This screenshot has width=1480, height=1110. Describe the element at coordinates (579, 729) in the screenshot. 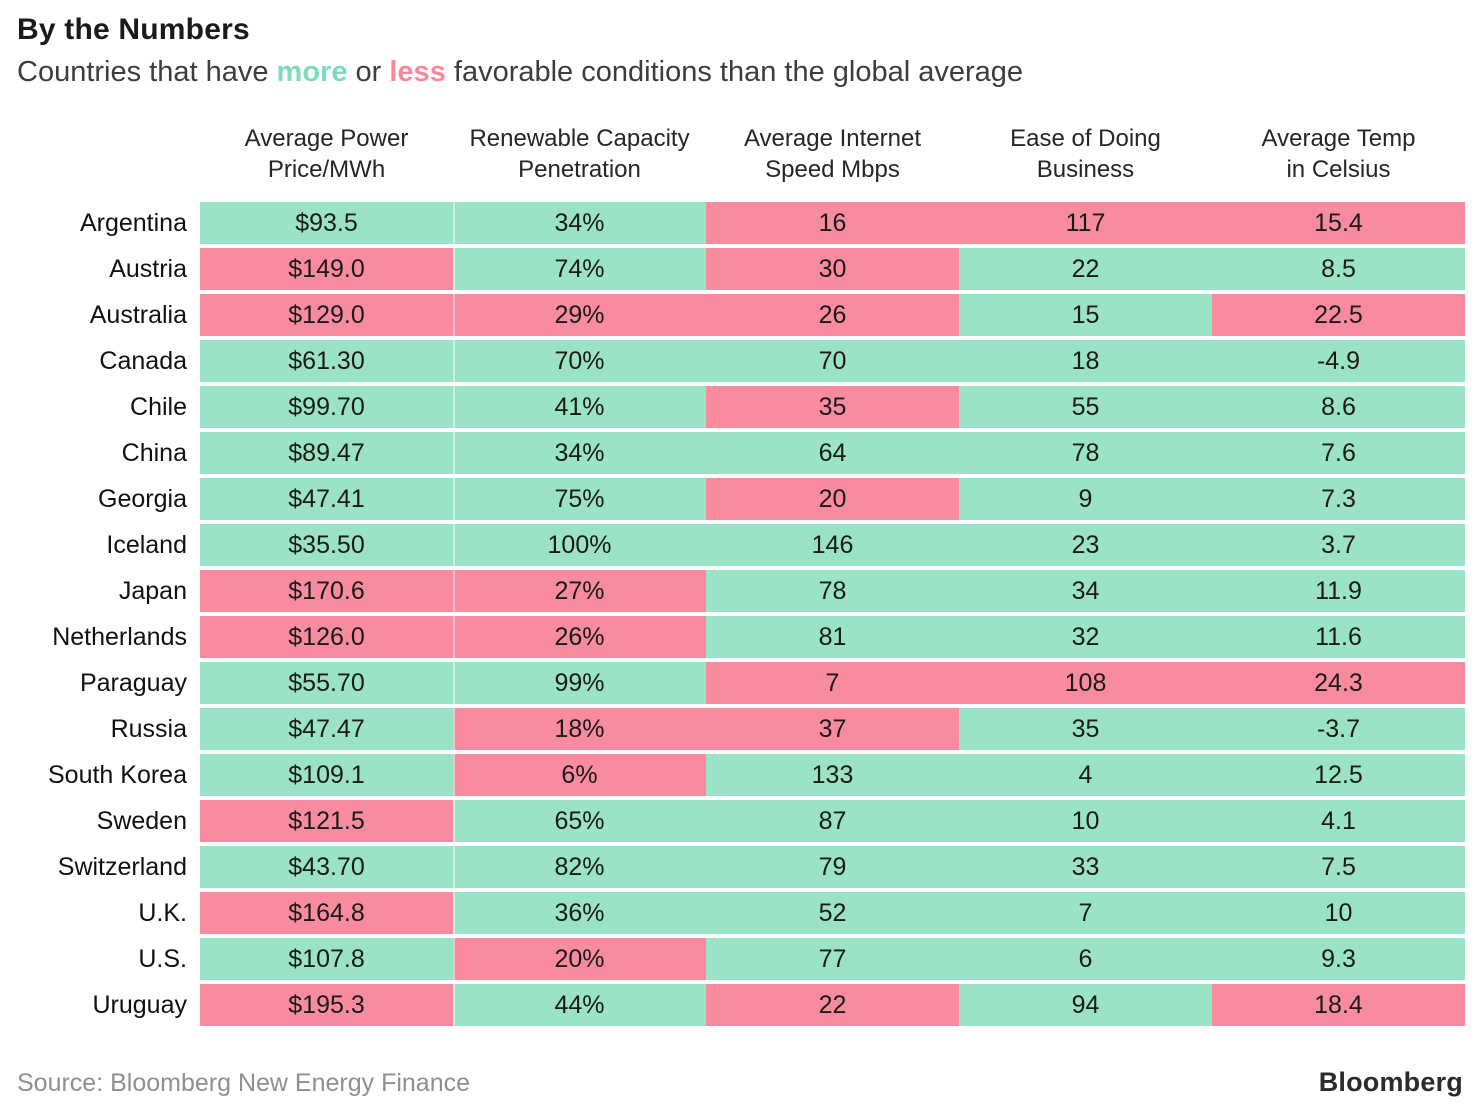

I see `cell-renewable: 18%` at that location.